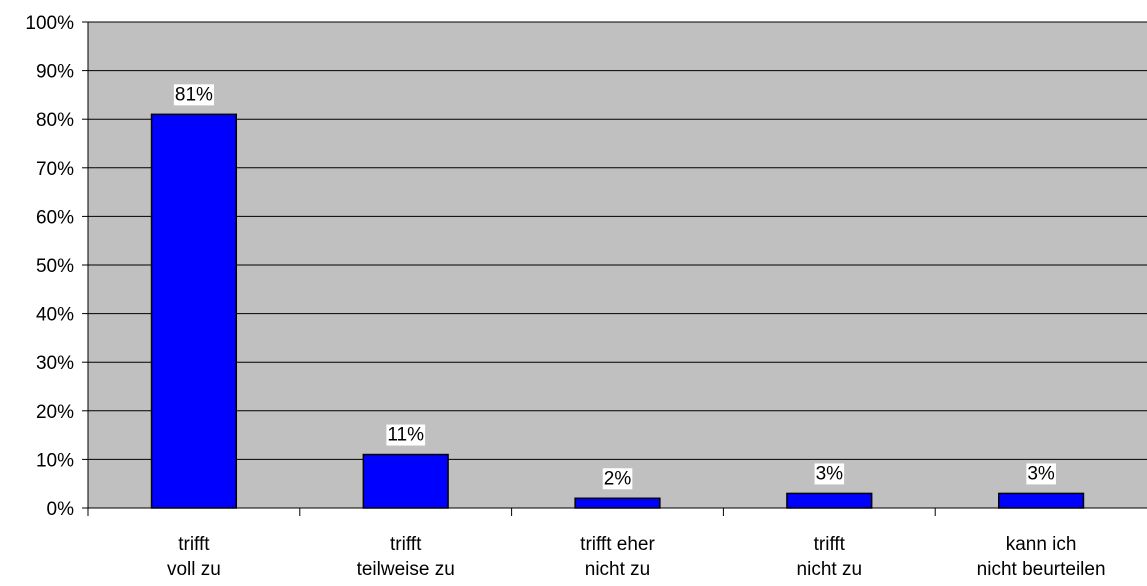 The width and height of the screenshot is (1147, 586). I want to click on x-tick-label: trifft nicht zu, so click(829, 557).